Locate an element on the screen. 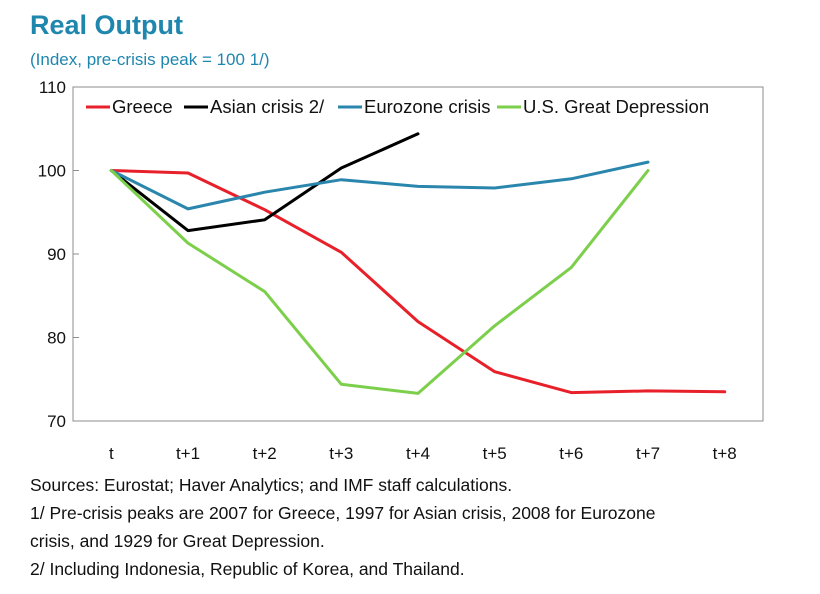  chart-title: Real Output is located at coordinates (106, 25).